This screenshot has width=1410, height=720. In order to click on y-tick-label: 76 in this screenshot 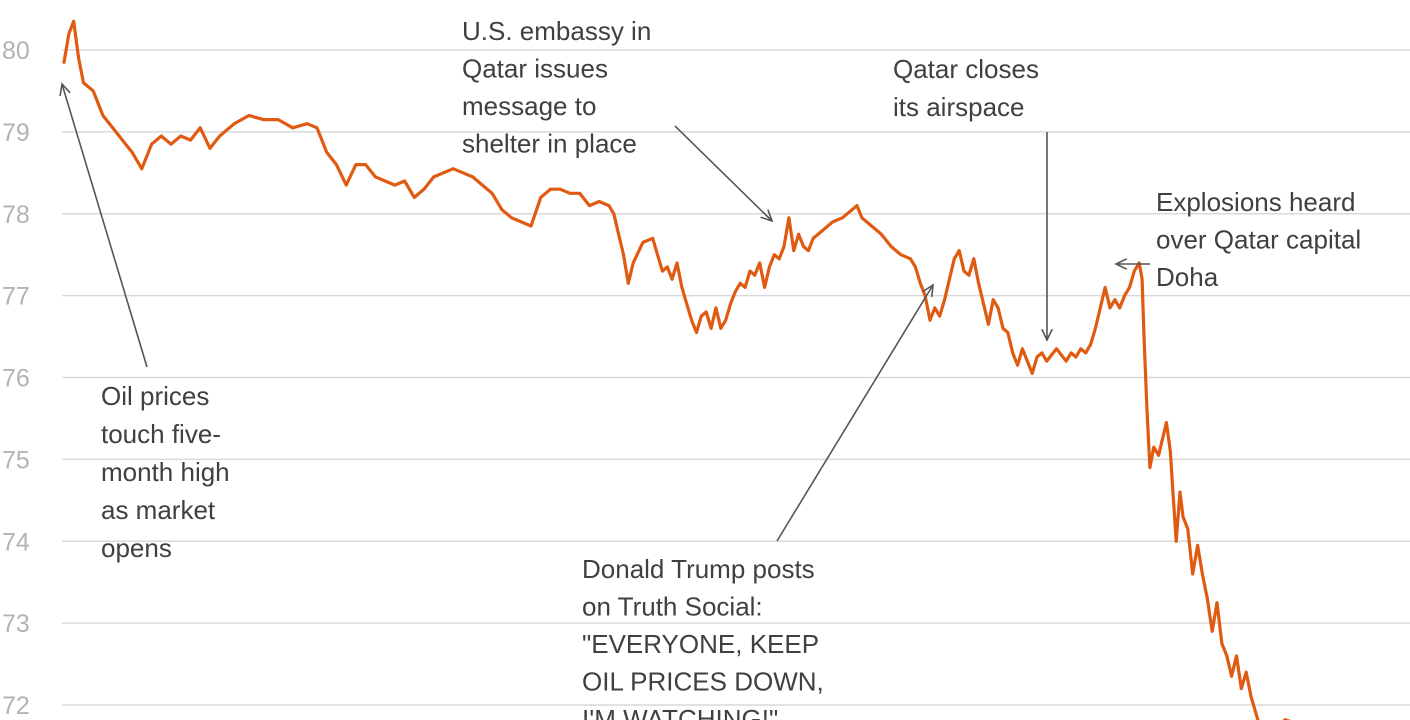, I will do `click(16, 379)`.